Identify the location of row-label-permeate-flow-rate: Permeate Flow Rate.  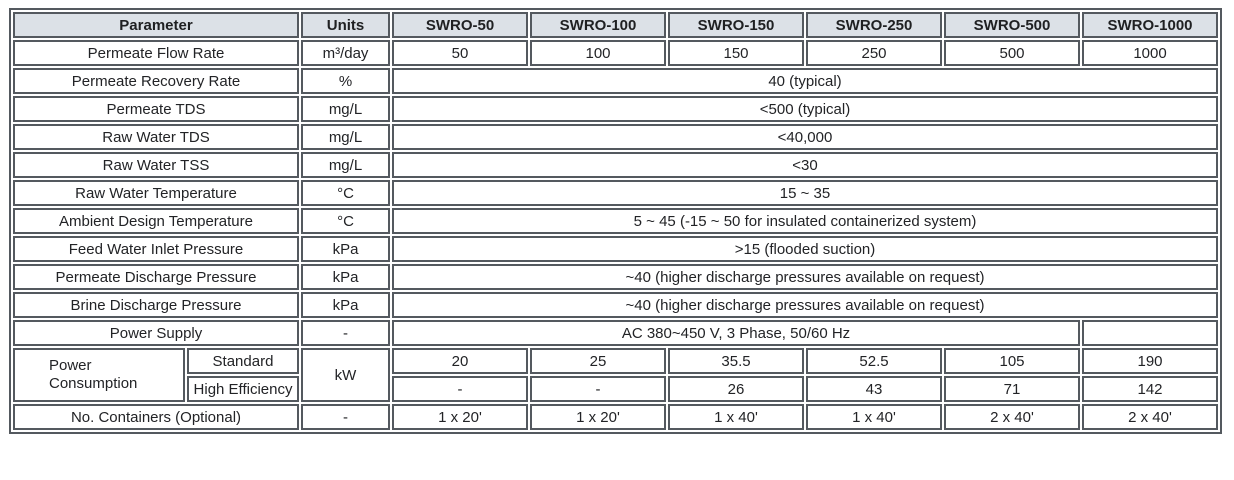
(156, 53).